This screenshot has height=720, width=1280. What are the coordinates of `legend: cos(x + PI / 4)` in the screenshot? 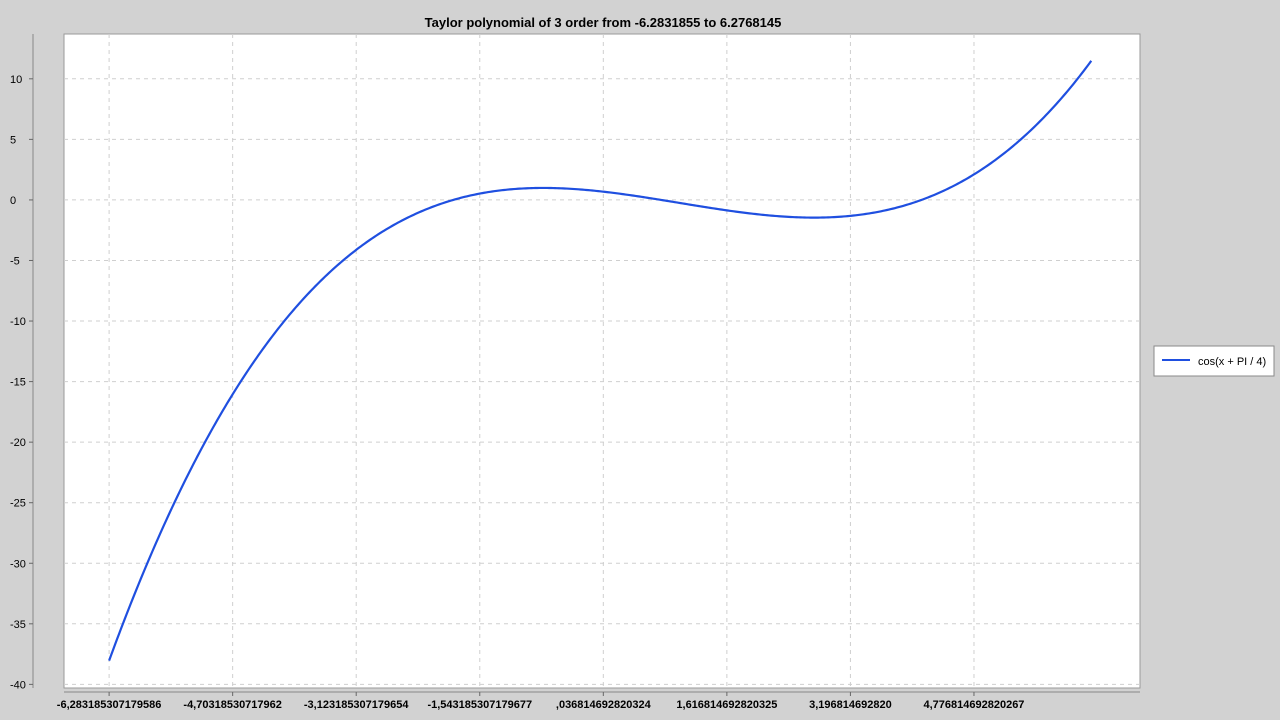 It's located at (1214, 361).